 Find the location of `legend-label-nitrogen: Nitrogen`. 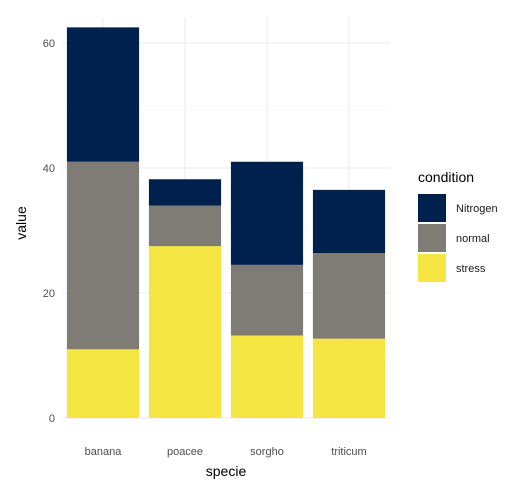

legend-label-nitrogen: Nitrogen is located at coordinates (477, 209).